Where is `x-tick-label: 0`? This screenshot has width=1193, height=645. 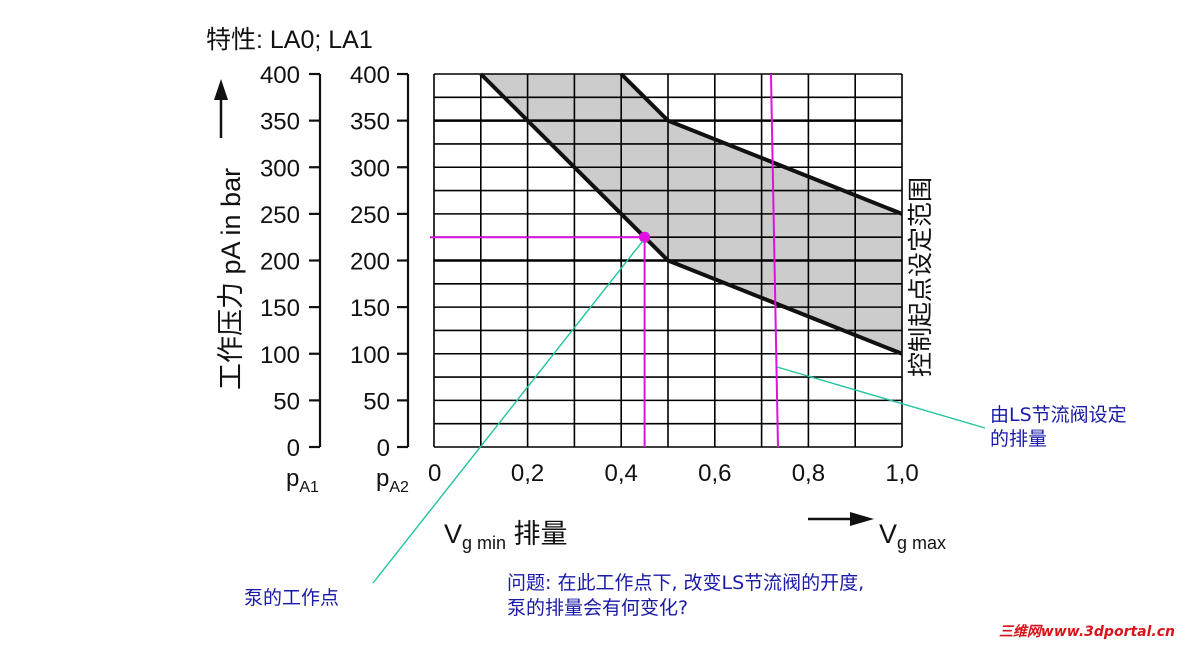
x-tick-label: 0 is located at coordinates (434, 473).